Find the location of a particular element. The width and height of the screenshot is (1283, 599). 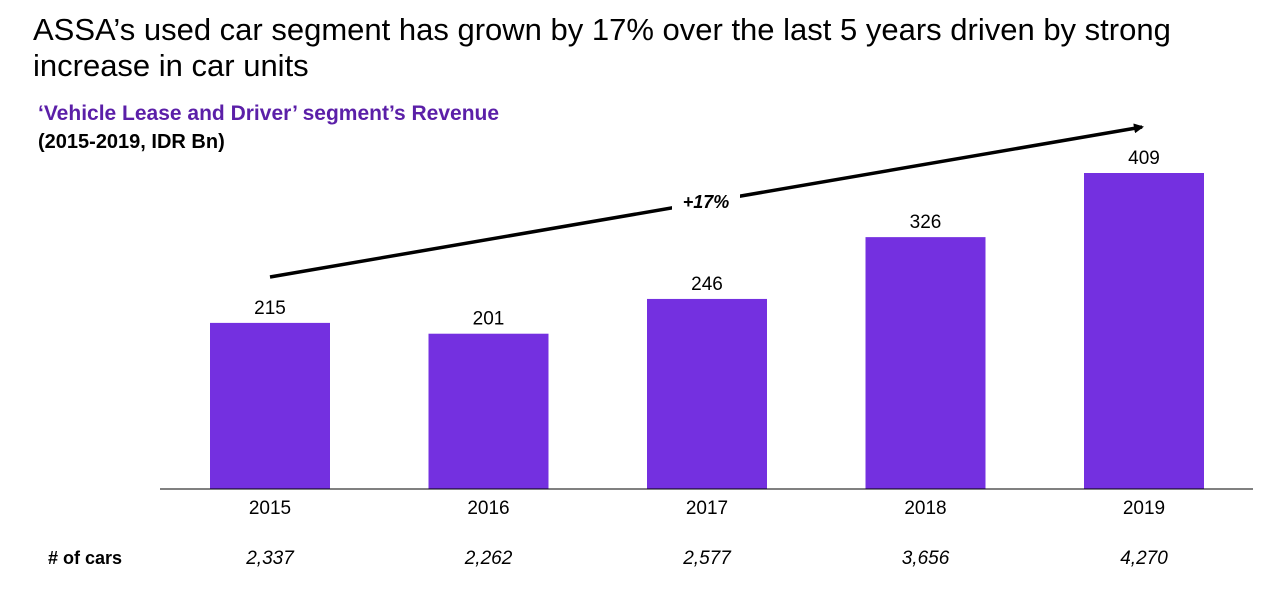

bar-2016 is located at coordinates (488, 411).